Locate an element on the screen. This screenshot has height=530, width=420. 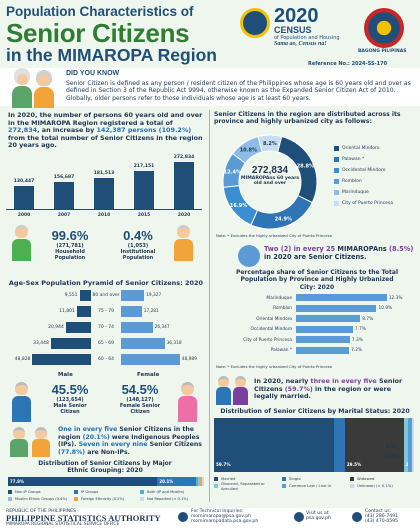
marital-legend-label: Unknown (< 0.1%) is located at coordinates (375, 485).